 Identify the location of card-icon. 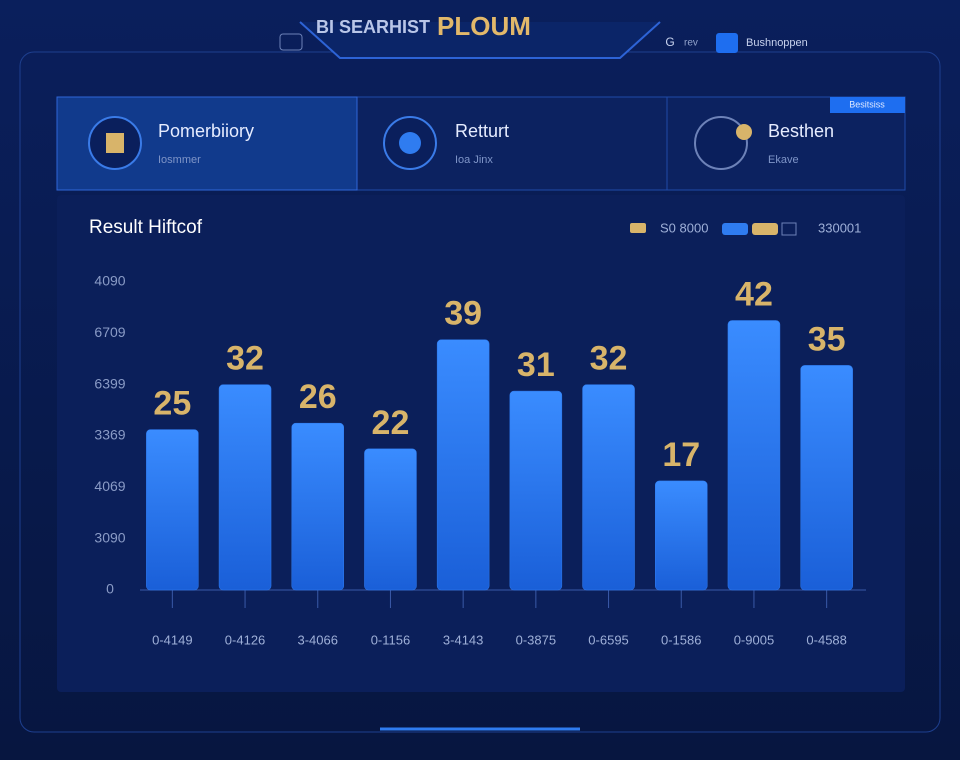
(721, 143).